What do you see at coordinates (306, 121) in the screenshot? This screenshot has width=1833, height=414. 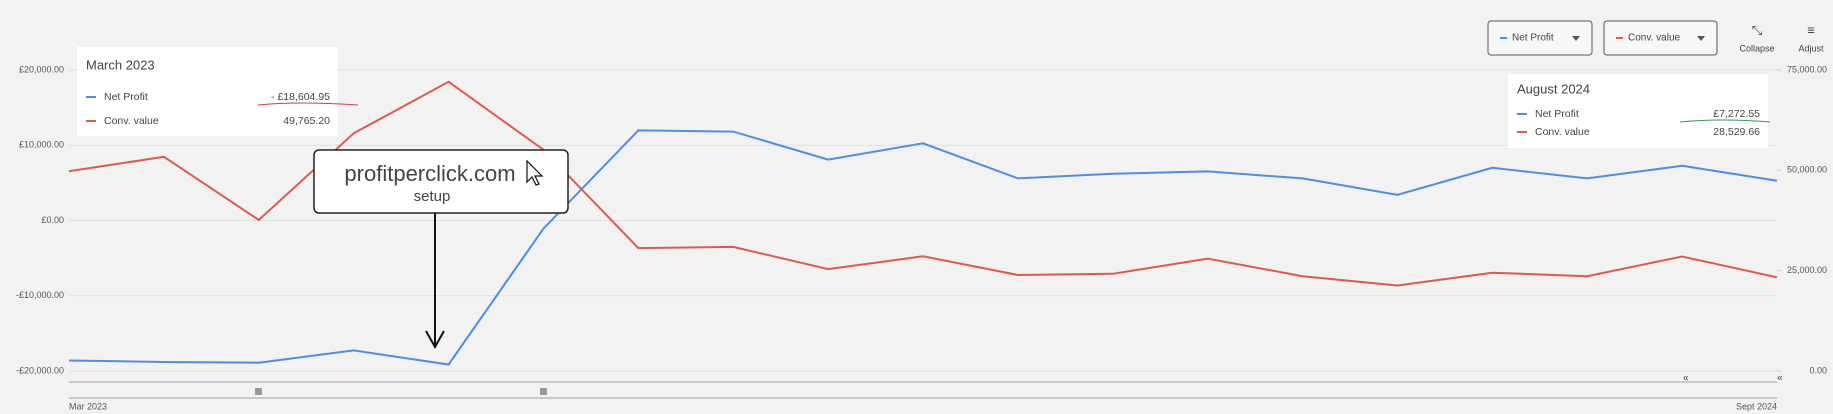 I see `tooltip-value: 49,765.20` at bounding box center [306, 121].